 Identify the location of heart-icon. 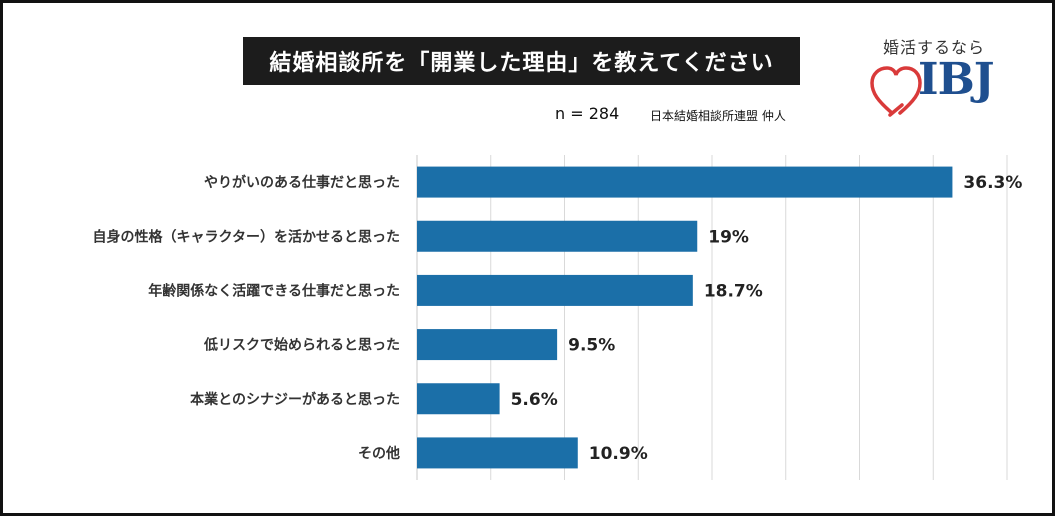
(896, 91).